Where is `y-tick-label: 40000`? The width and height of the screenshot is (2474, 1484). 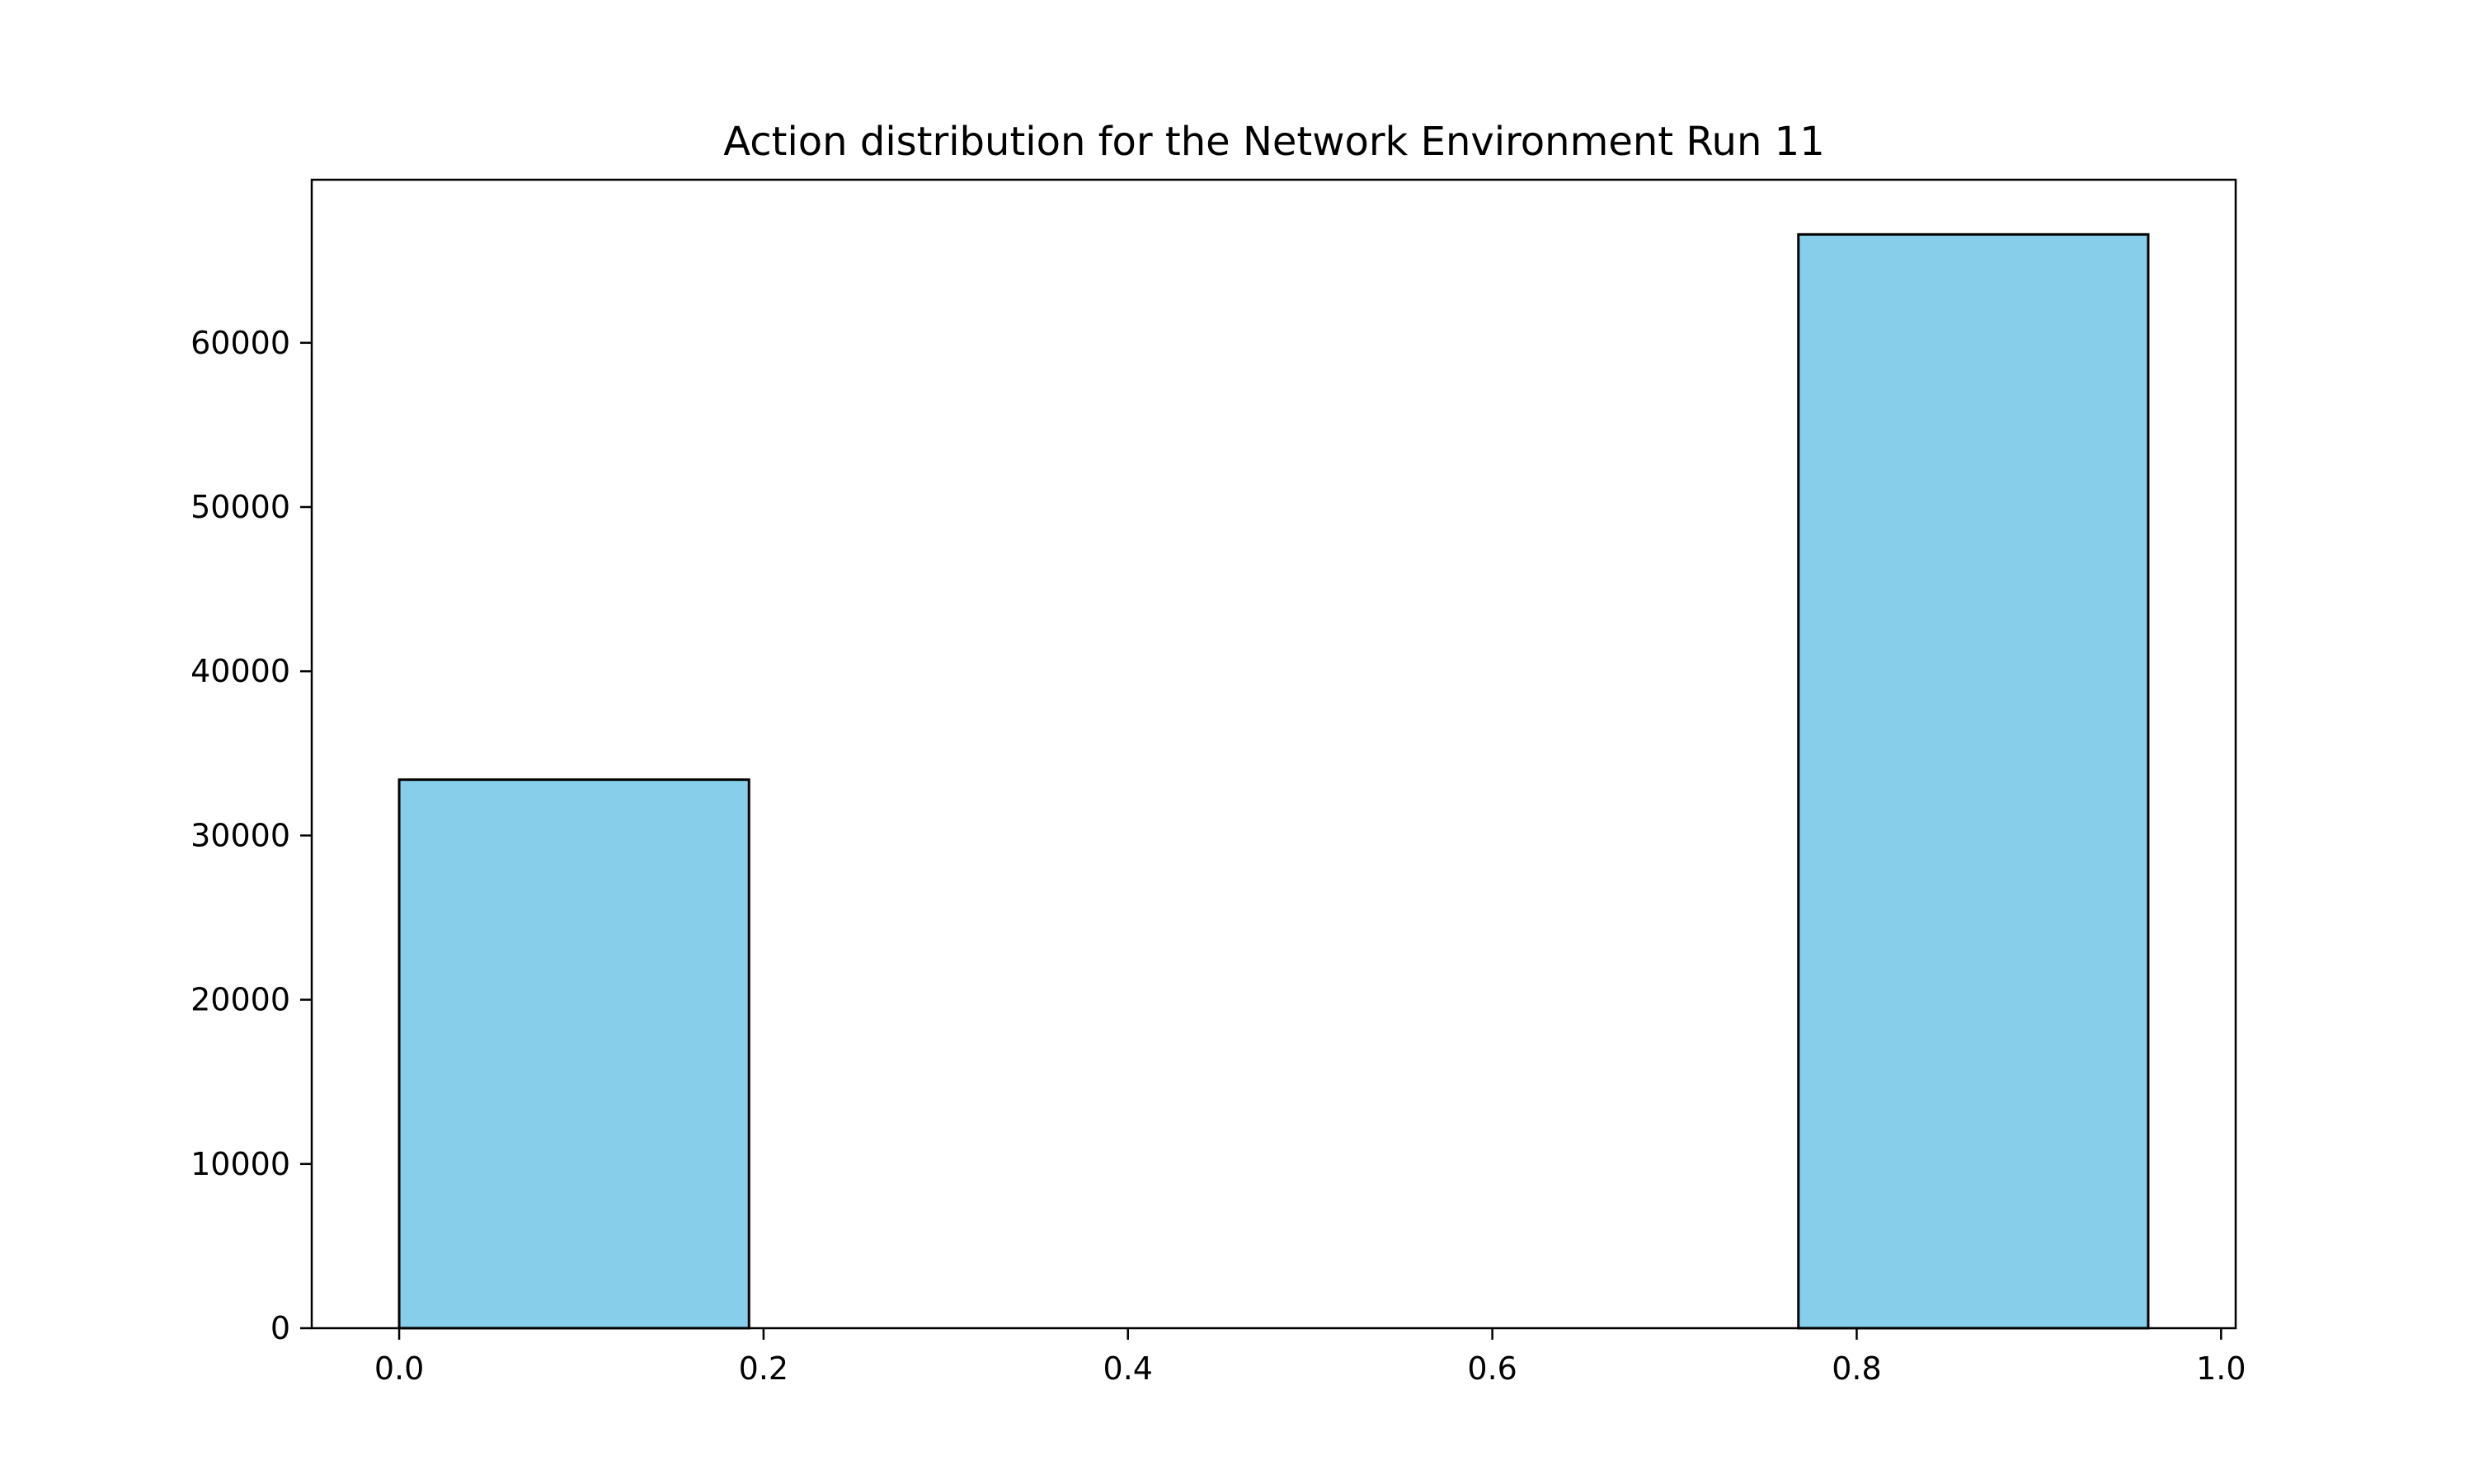
y-tick-label: 40000 is located at coordinates (240, 671).